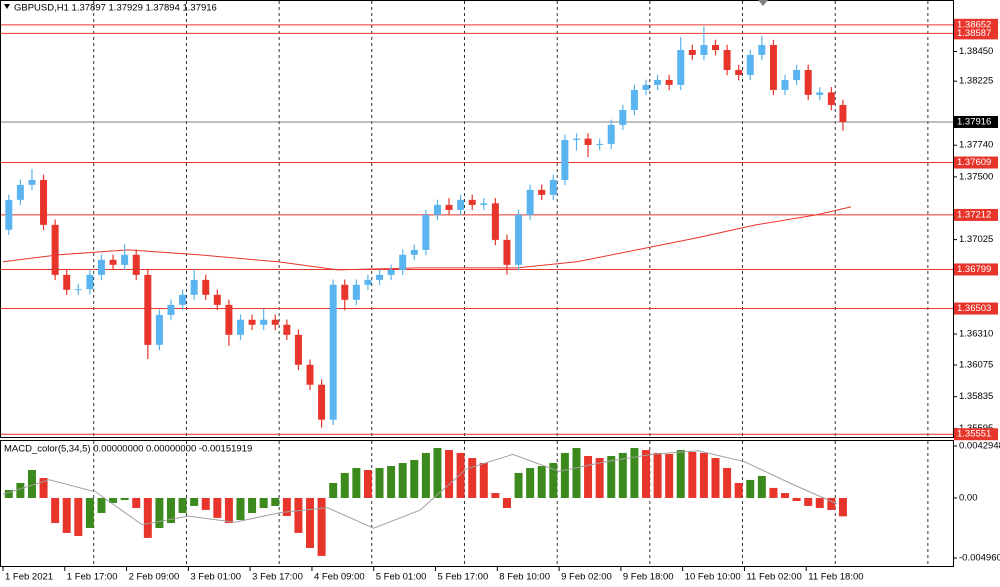  I want to click on shift-marker, so click(763, 3).